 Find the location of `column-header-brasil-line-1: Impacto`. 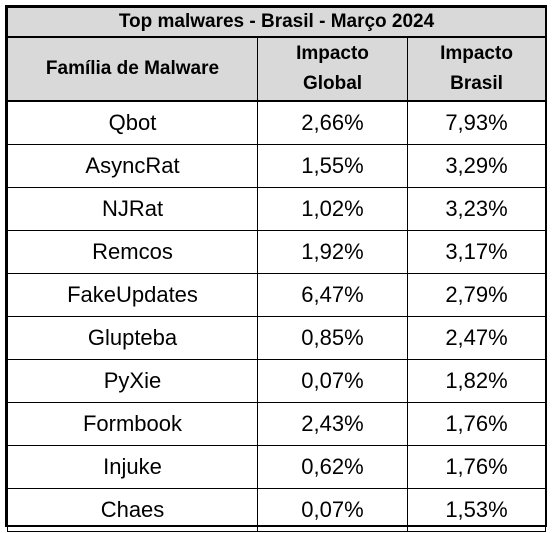

column-header-brasil-line-1: Impacto is located at coordinates (476, 53).